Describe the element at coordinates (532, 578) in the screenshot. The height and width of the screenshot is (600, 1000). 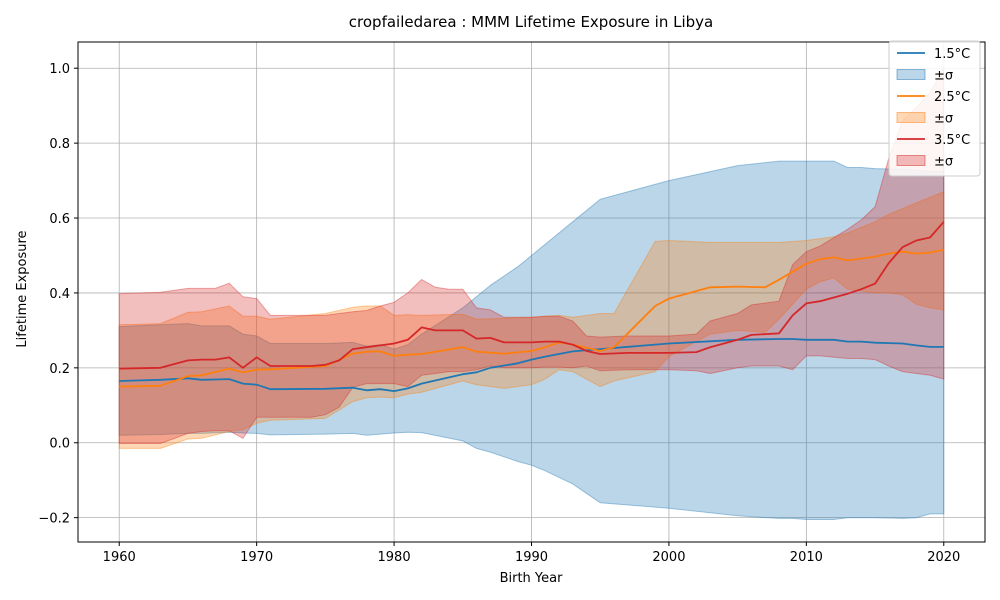
I see `x-axis-label: Birth Year` at that location.